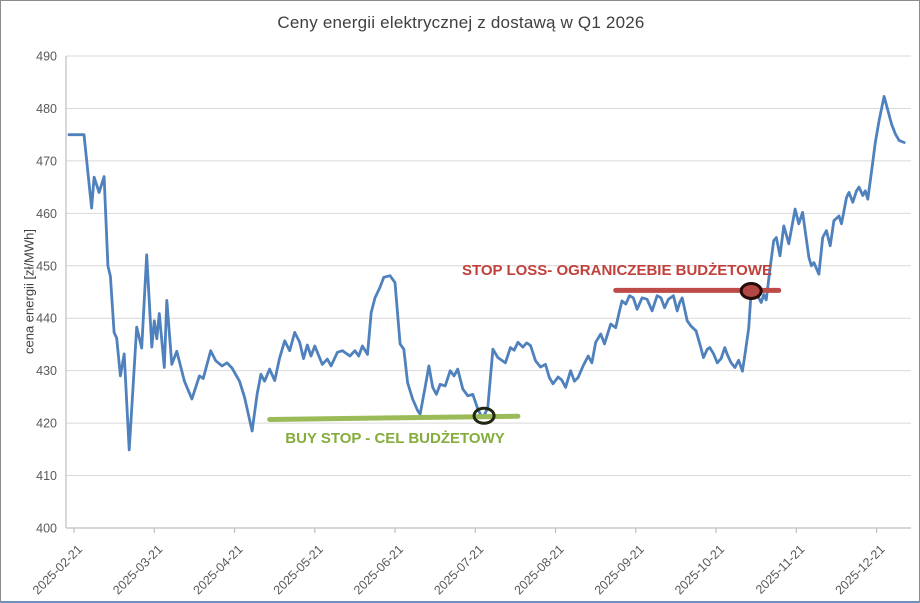  I want to click on x-tick-label: 2025-02-21, so click(57, 569).